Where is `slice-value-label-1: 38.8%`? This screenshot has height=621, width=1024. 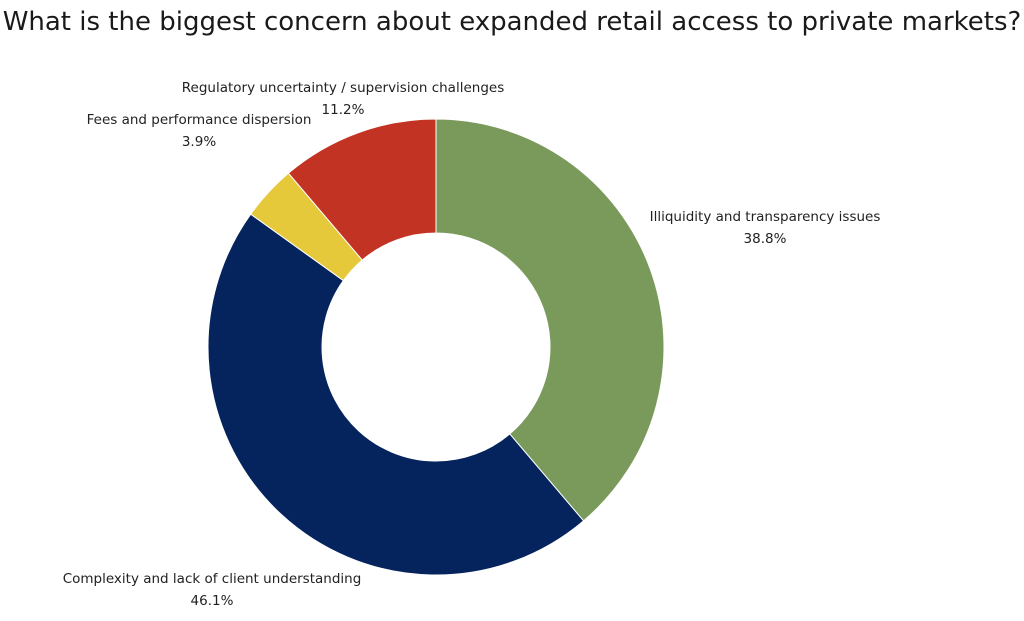
slice-value-label-1: 38.8% is located at coordinates (765, 239).